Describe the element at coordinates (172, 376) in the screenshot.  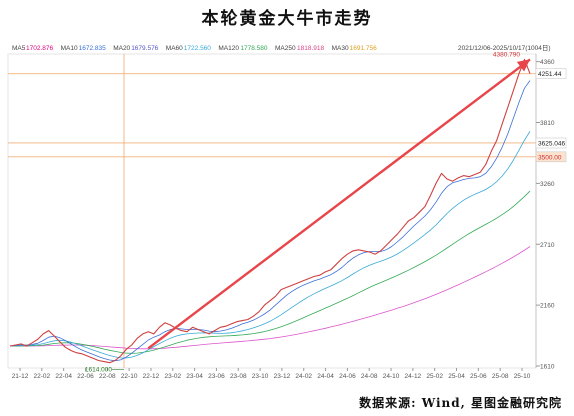
I see `x-tick-label: 23-02` at that location.